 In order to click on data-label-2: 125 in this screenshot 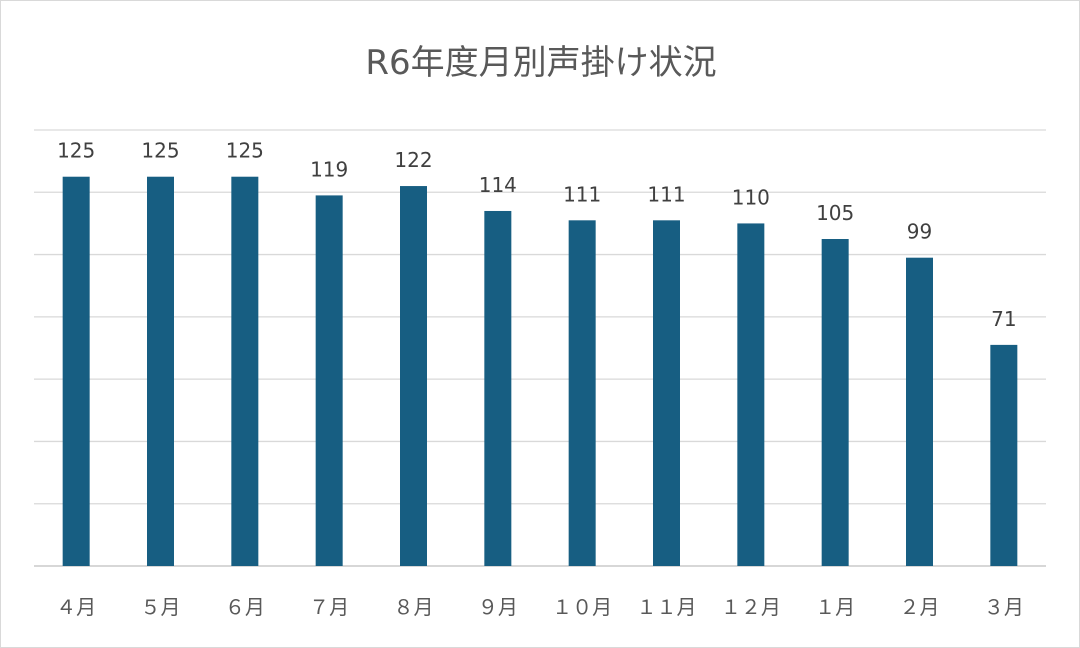, I will do `click(160, 151)`.